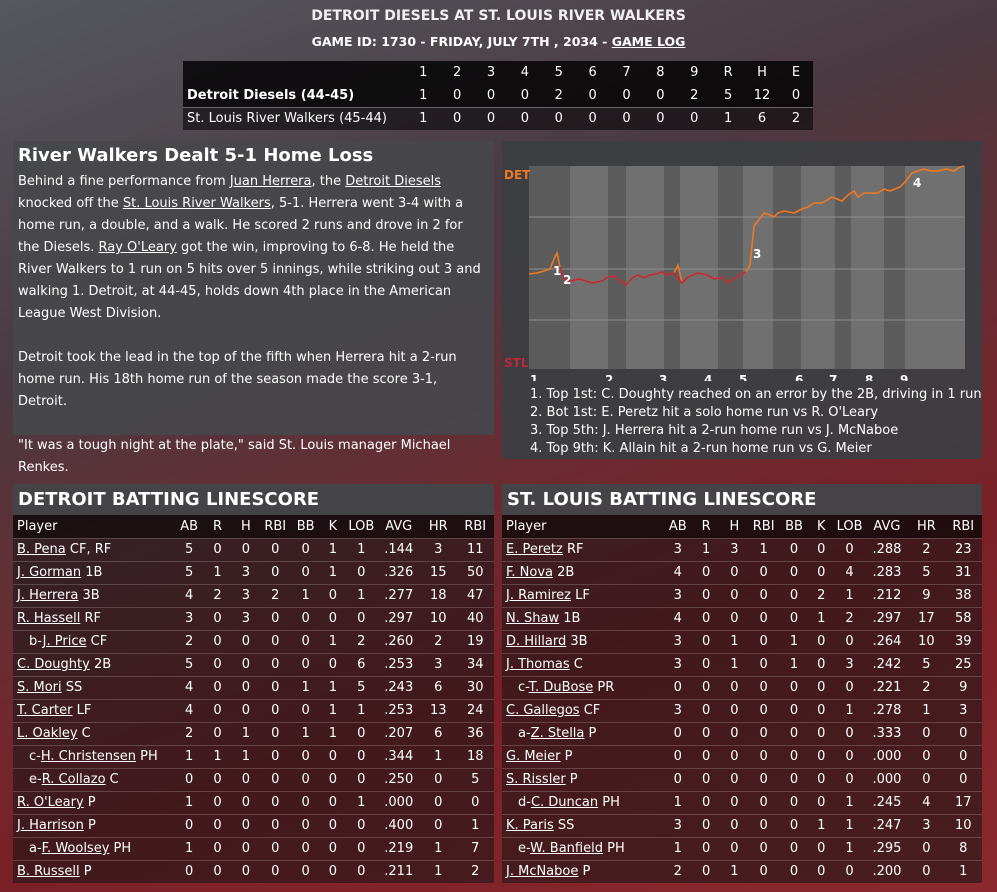 Image resolution: width=997 pixels, height=892 pixels. I want to click on linescore-header: 1 2 3 4 5 6 7 8 9 R H E, so click(498, 72).